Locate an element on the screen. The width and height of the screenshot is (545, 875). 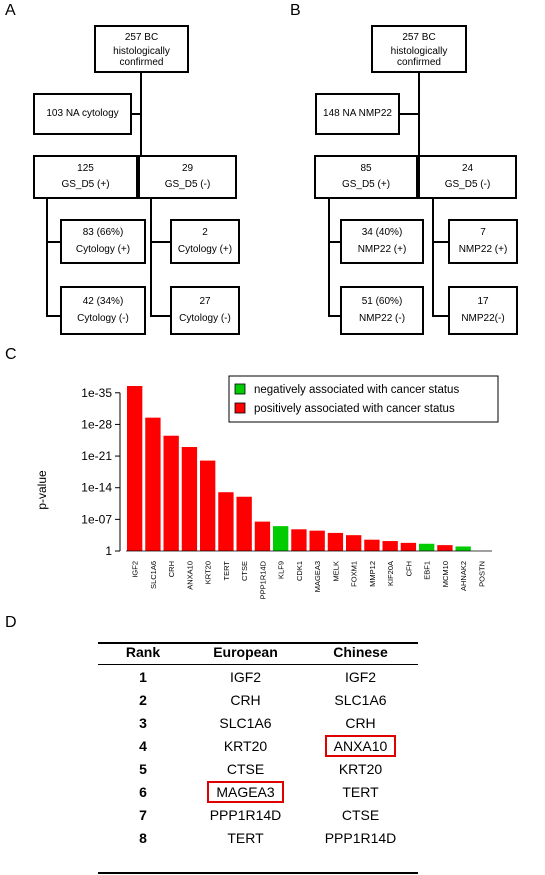
european-gene-cell: MAGEA3 is located at coordinates (245, 791).